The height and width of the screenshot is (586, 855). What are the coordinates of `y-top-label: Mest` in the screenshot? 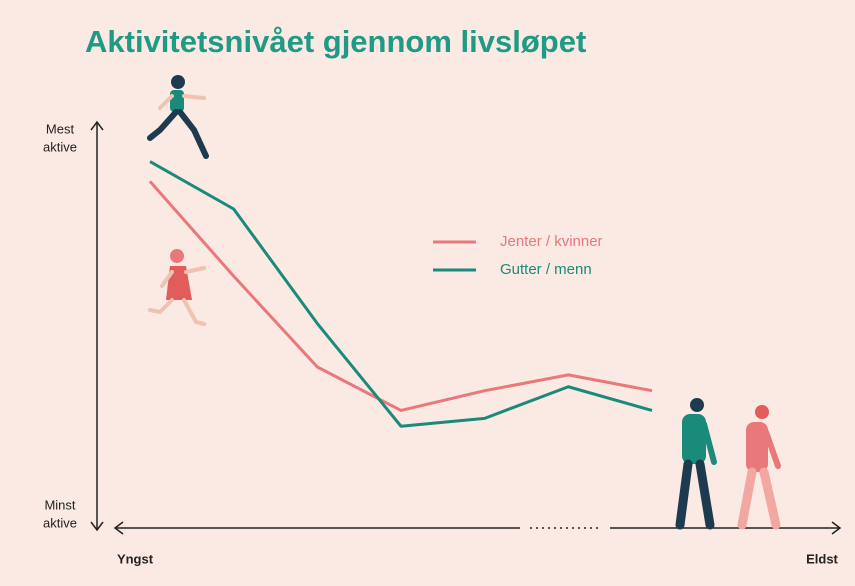 It's located at (60, 128).